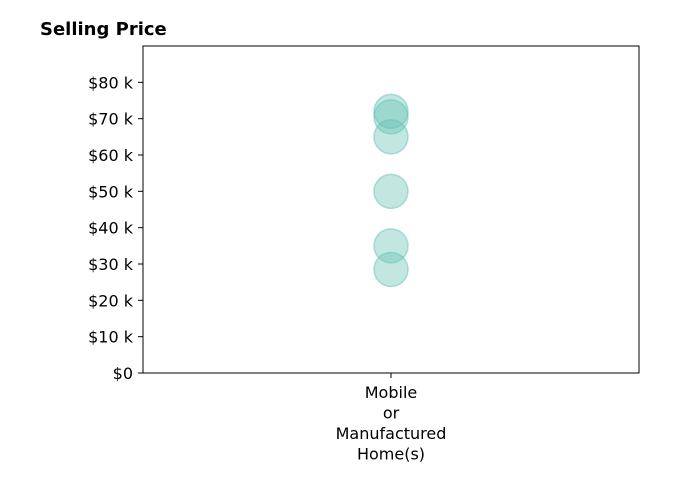 The height and width of the screenshot is (503, 679). I want to click on y-tick-label: $70 k, so click(111, 119).